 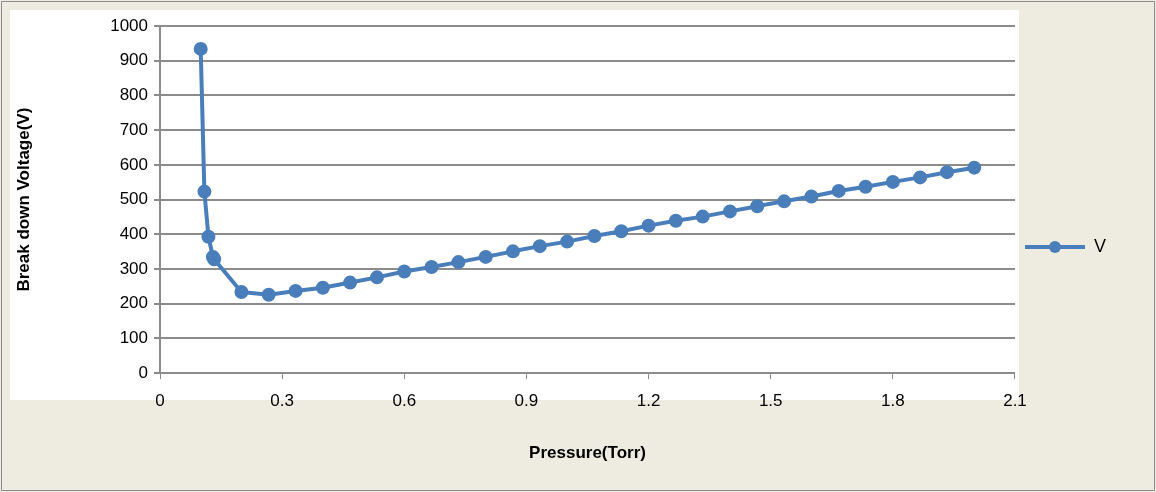 What do you see at coordinates (133, 199) in the screenshot?
I see `y-tick-label: 500` at bounding box center [133, 199].